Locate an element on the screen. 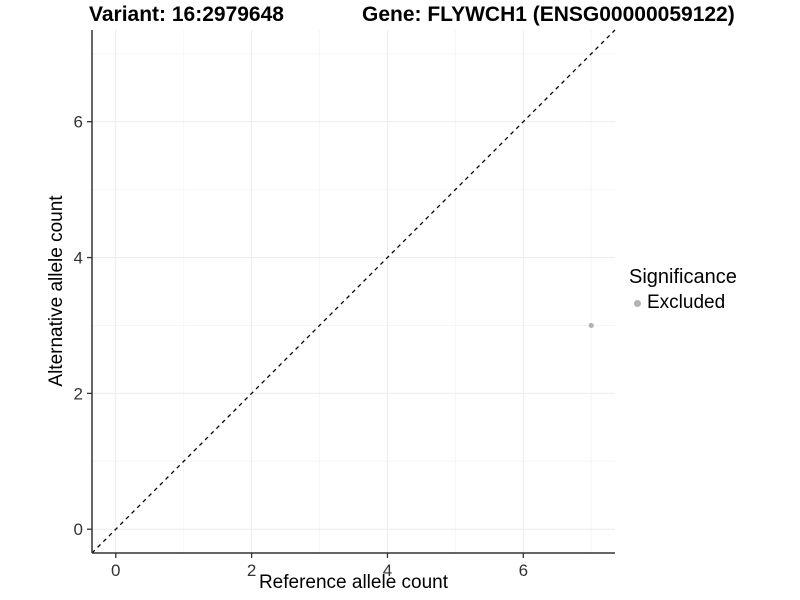 This screenshot has height=600, width=800. y-tick-label: 6 is located at coordinates (78, 122).